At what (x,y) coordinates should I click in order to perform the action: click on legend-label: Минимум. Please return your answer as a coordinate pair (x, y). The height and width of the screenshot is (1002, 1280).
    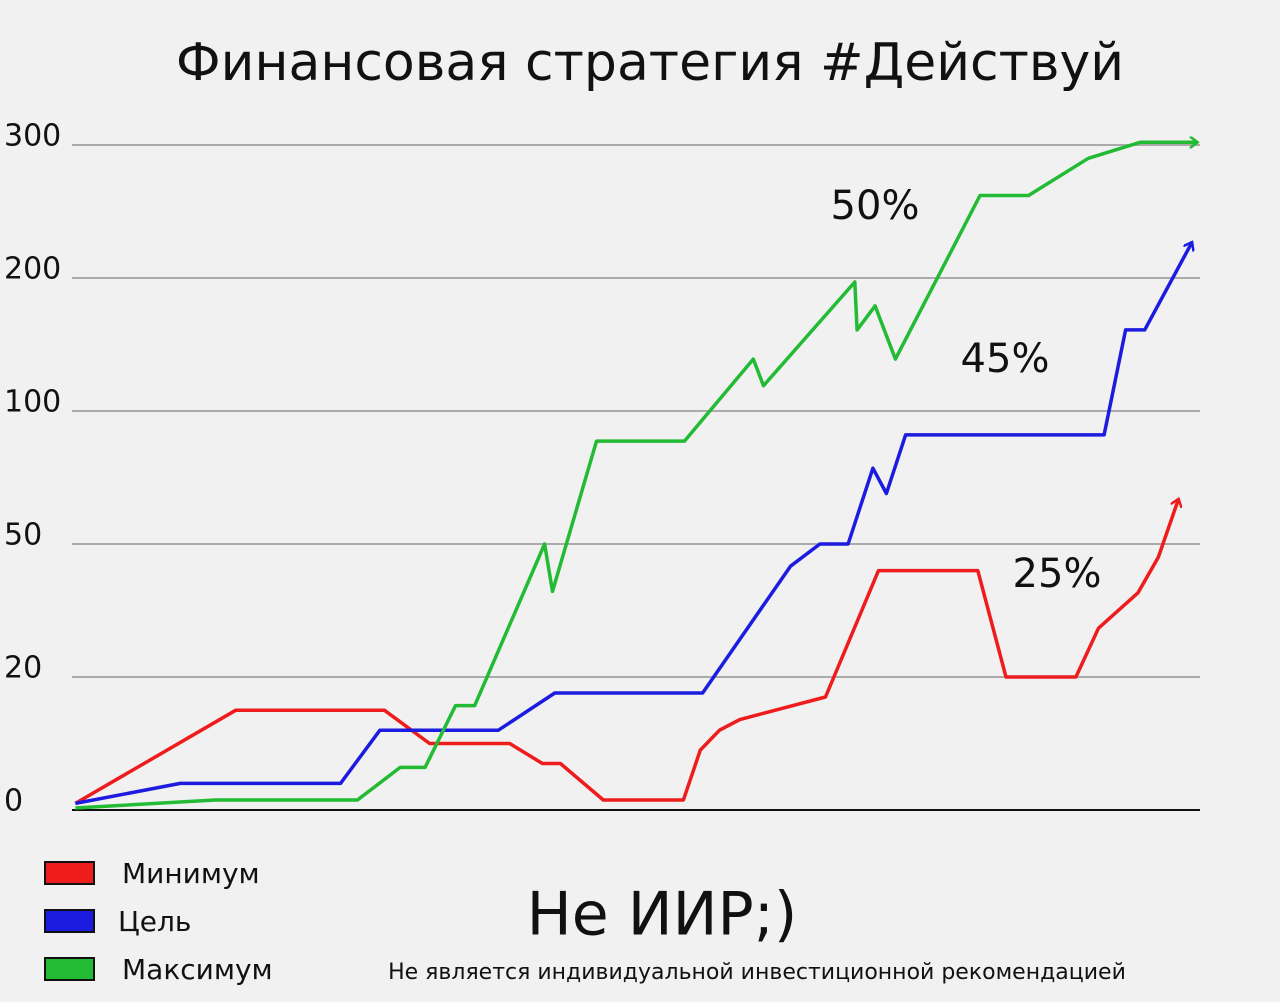
    Looking at the image, I should click on (191, 873).